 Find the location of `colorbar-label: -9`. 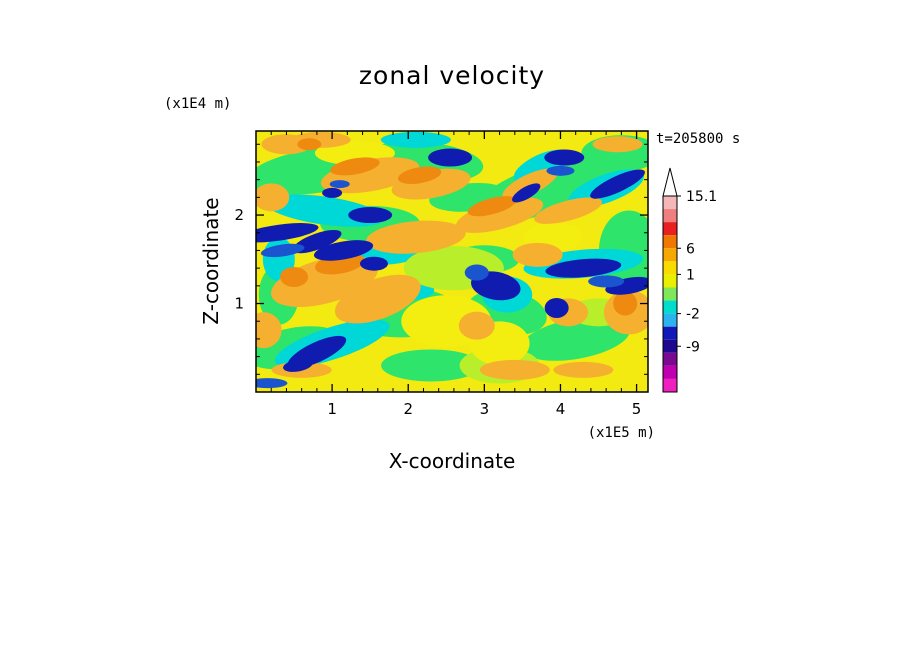

colorbar-label: -9 is located at coordinates (693, 347).